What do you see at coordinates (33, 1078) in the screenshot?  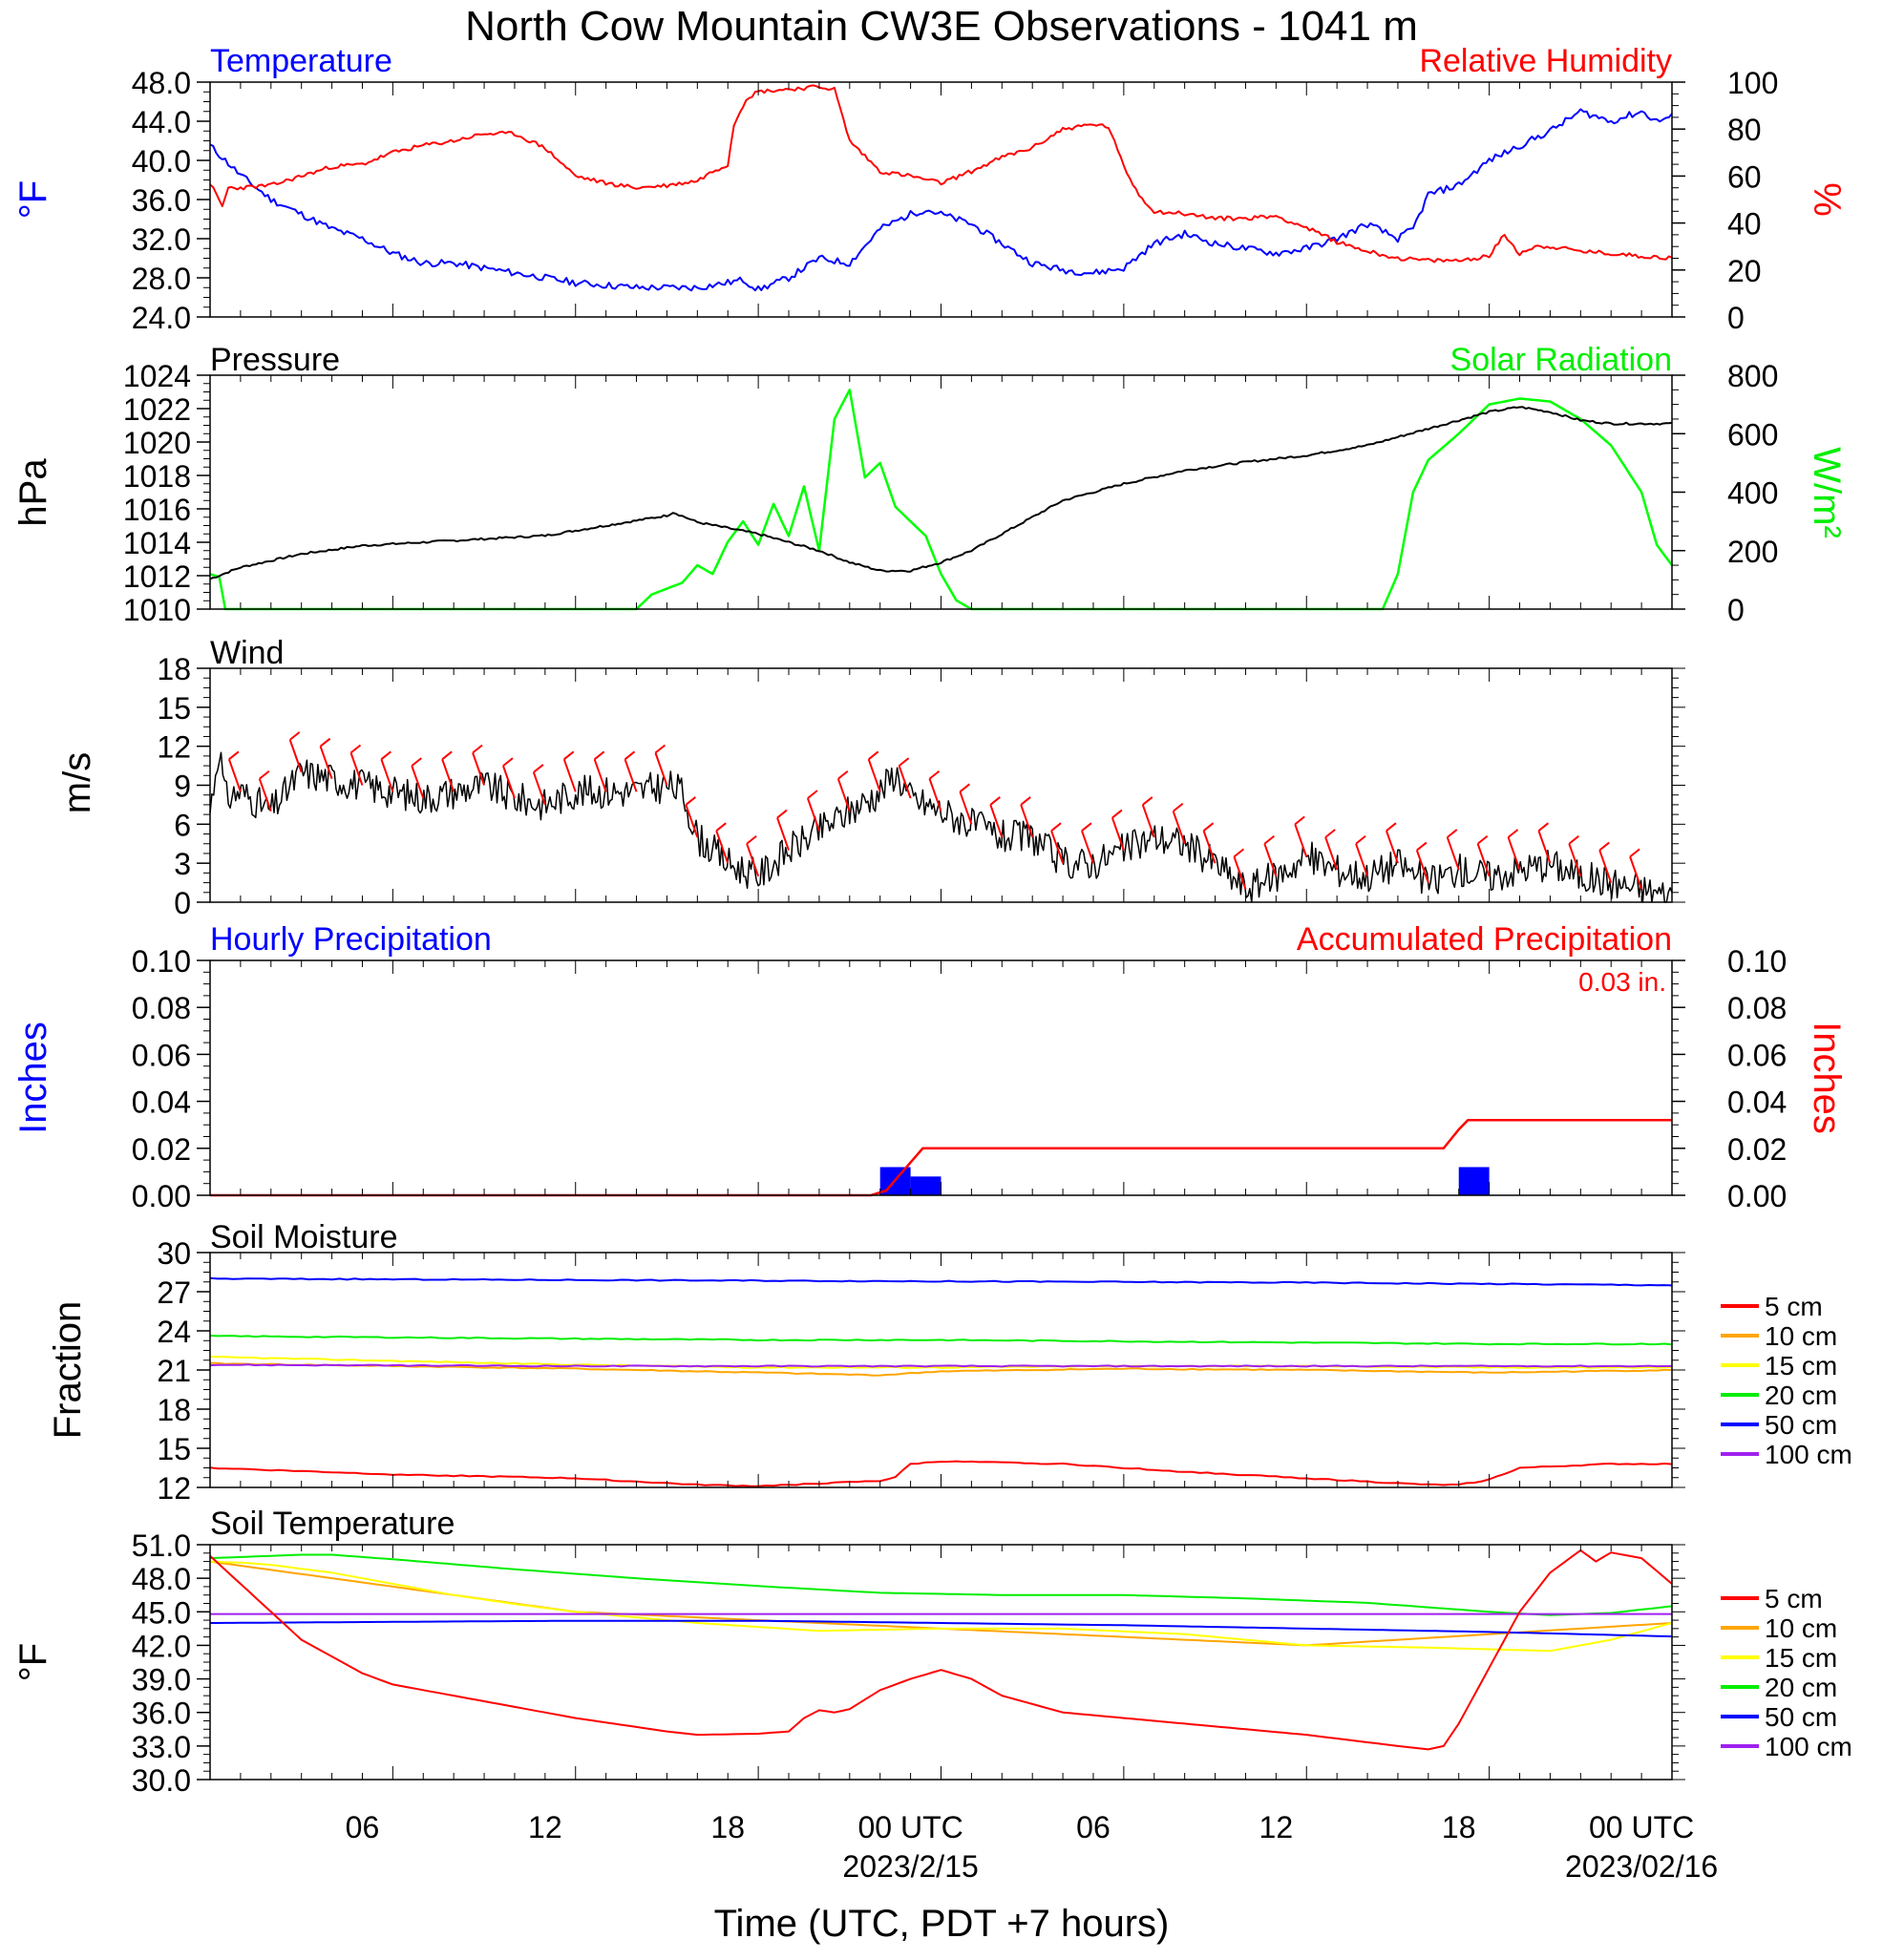 I see `hourly-precip-ylabel: Inches` at bounding box center [33, 1078].